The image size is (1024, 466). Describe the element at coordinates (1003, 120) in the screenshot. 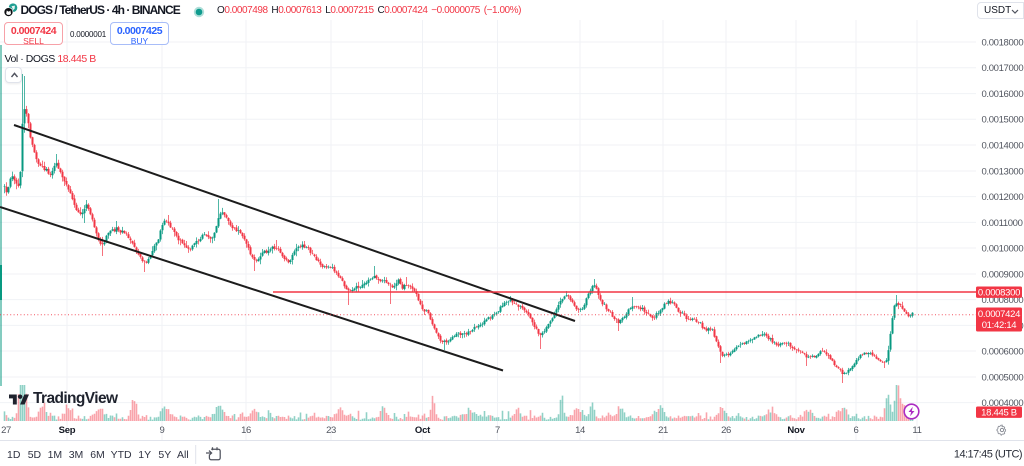

I see `svg-text: 0.0015000` at that location.